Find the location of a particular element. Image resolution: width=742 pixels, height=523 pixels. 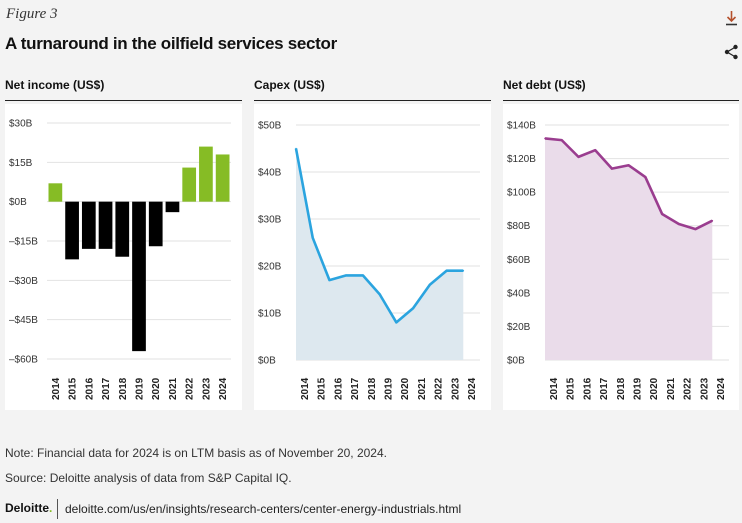

net-debt-x-tick-label: 2018 is located at coordinates (621, 388).